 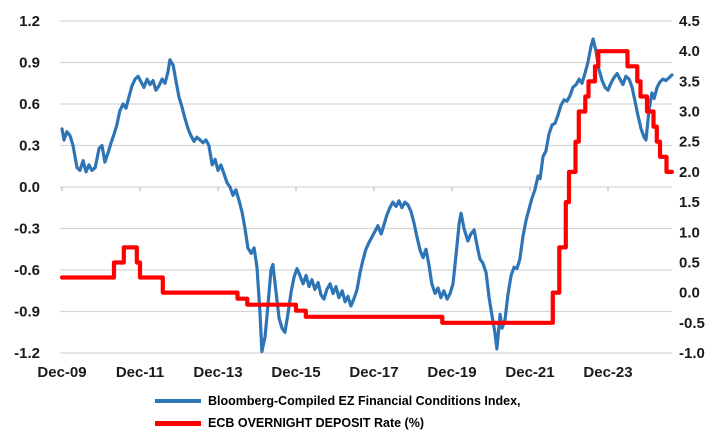 I want to click on right-axis-label: 0.5, so click(x=689, y=262).